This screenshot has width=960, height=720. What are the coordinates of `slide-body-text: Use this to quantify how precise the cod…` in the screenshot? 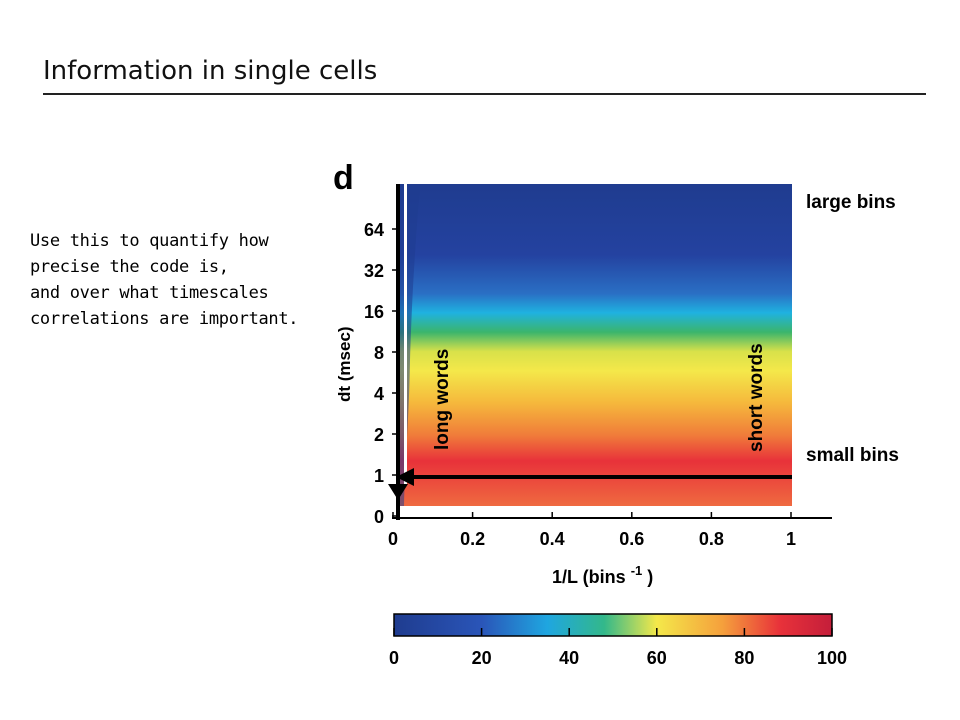 It's located at (164, 280).